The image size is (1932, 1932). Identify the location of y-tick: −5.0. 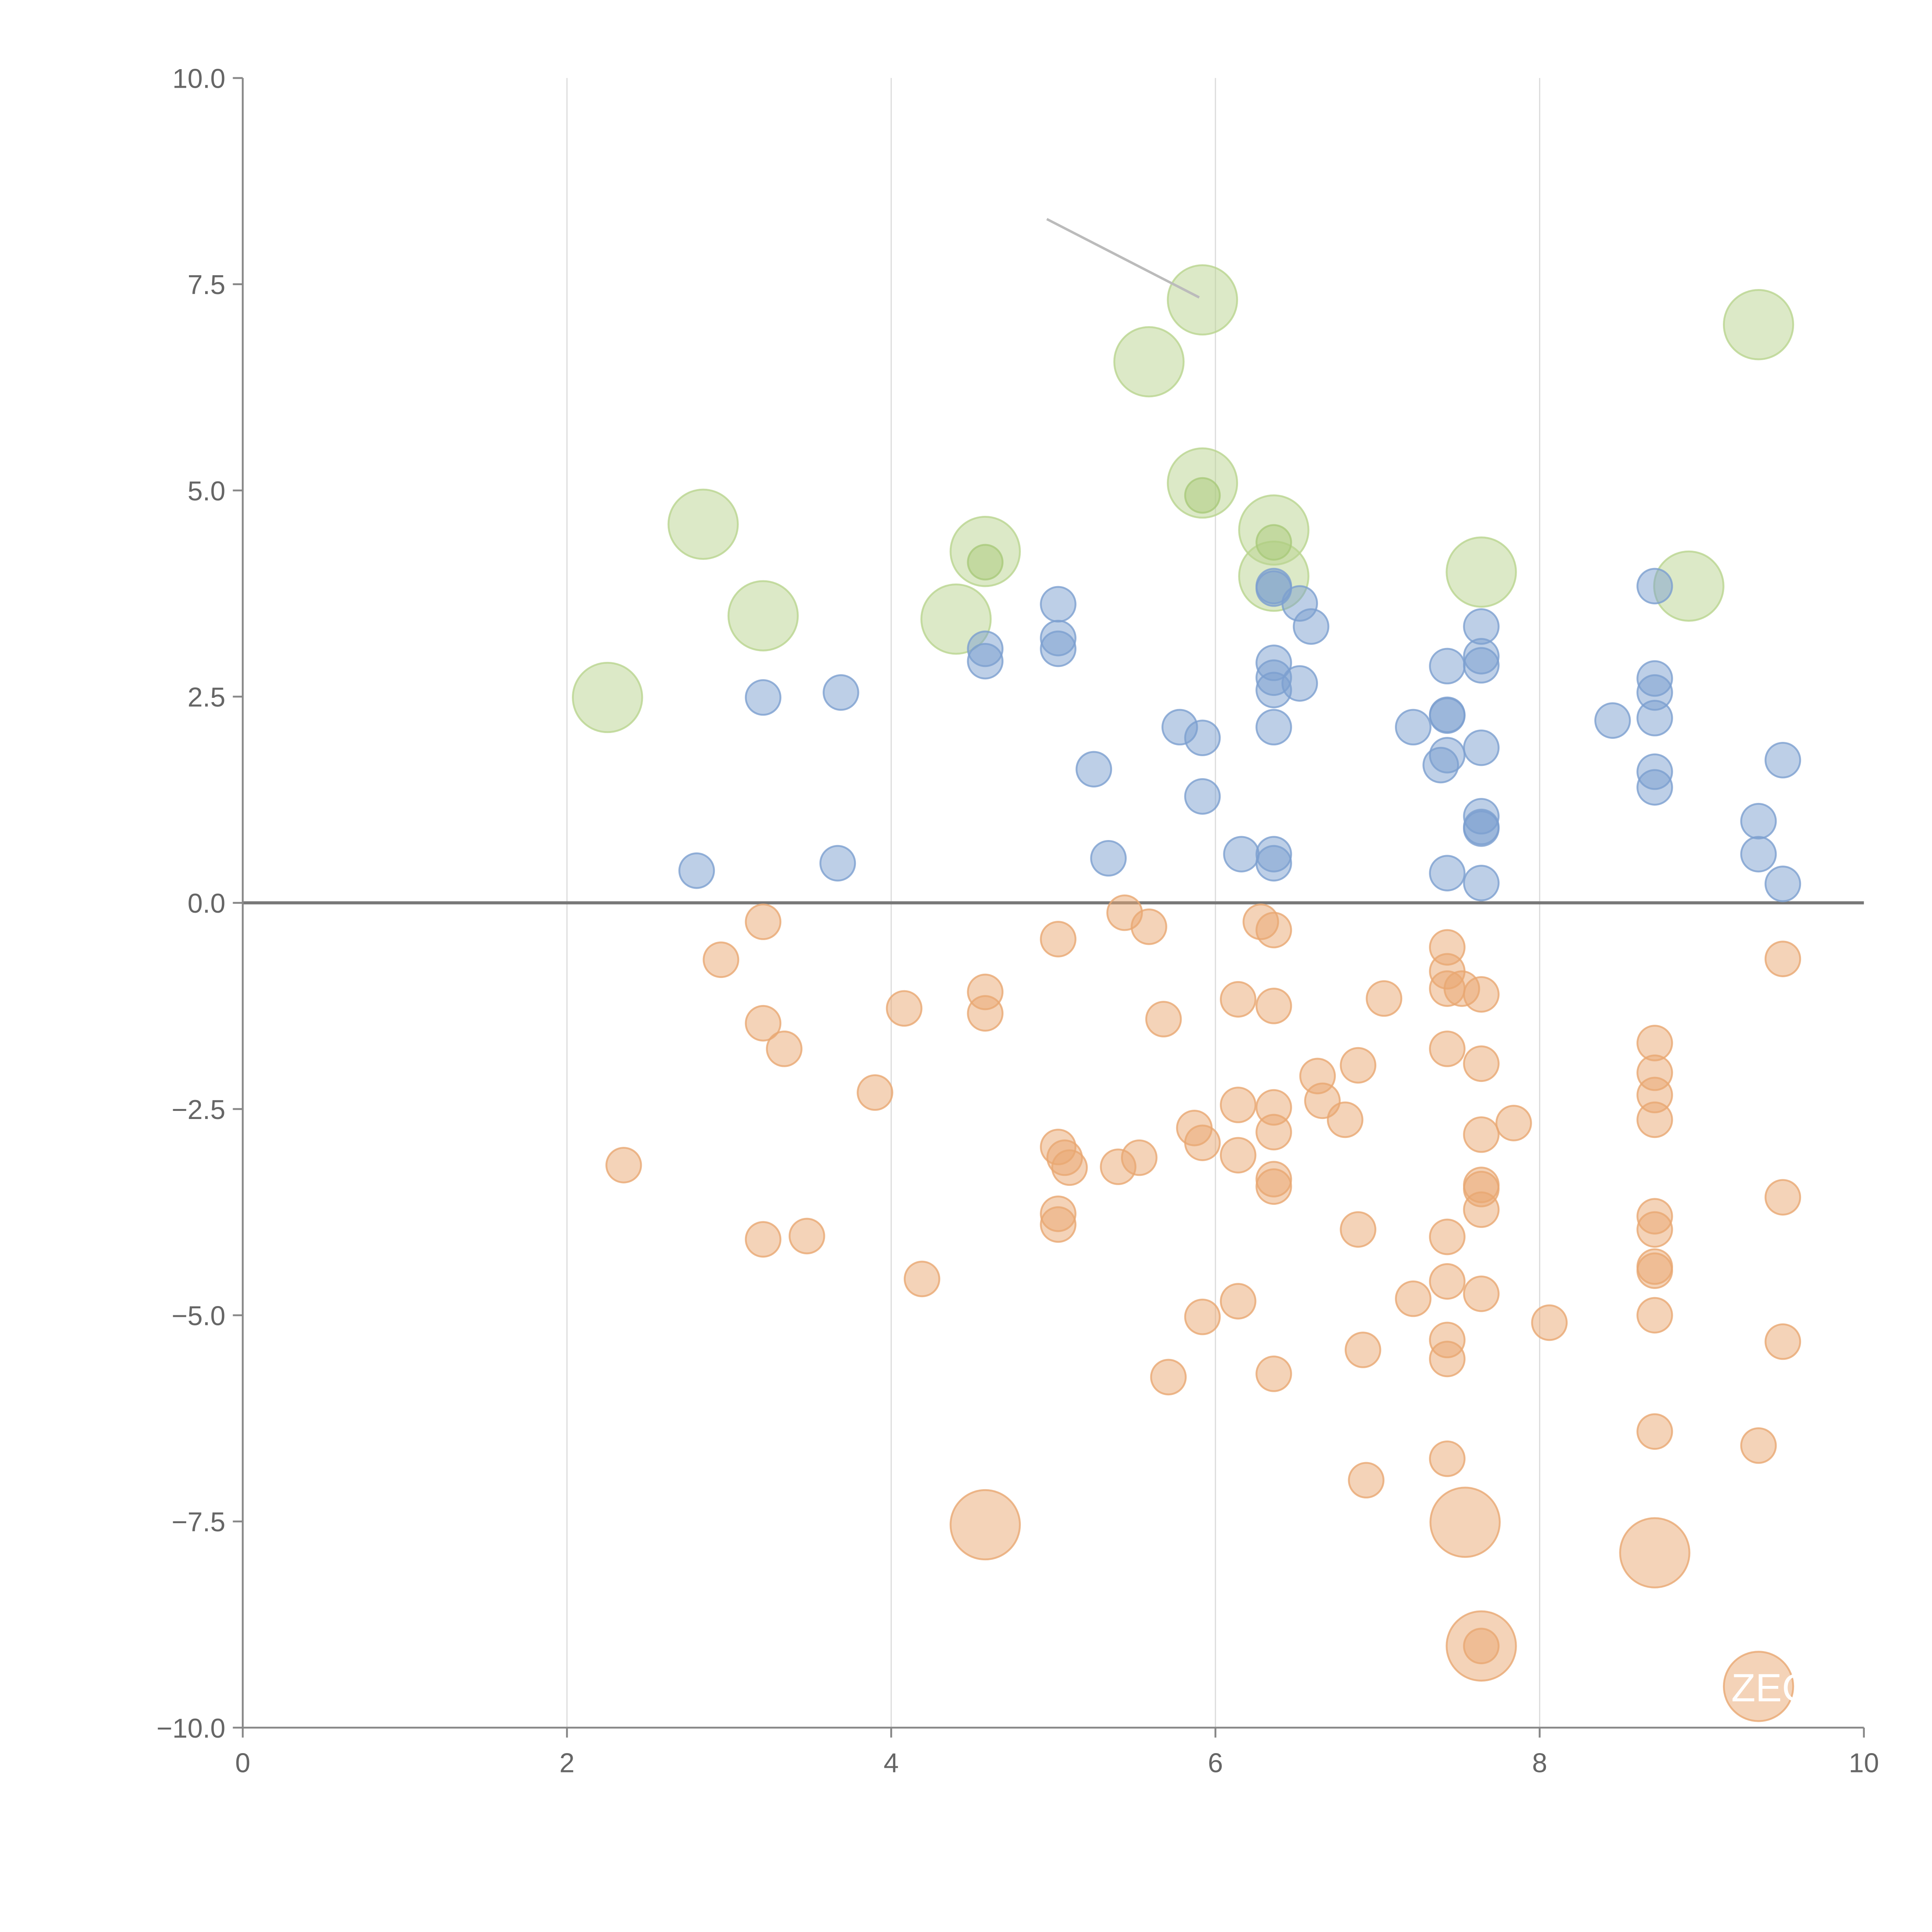
(207, 1315).